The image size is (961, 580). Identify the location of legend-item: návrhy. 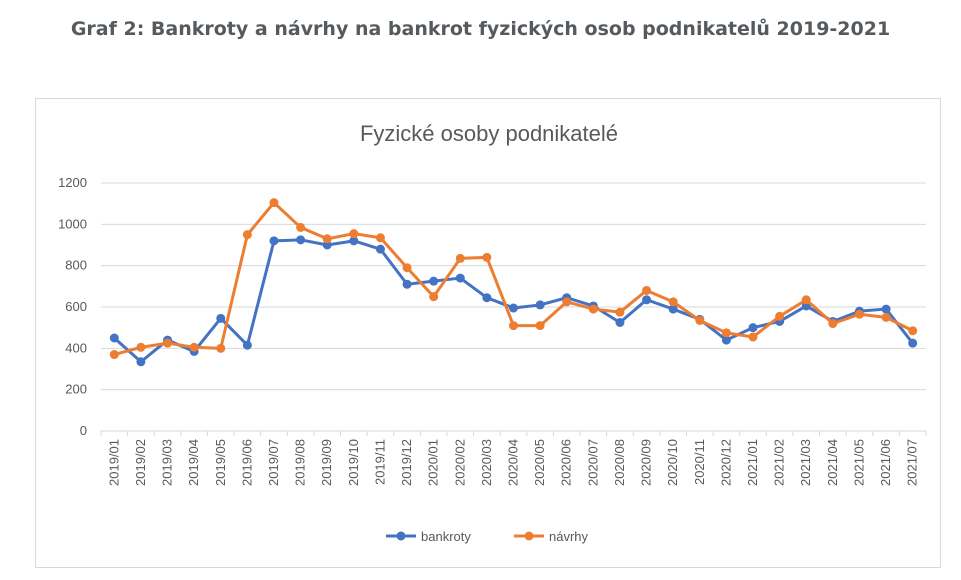
(551, 536).